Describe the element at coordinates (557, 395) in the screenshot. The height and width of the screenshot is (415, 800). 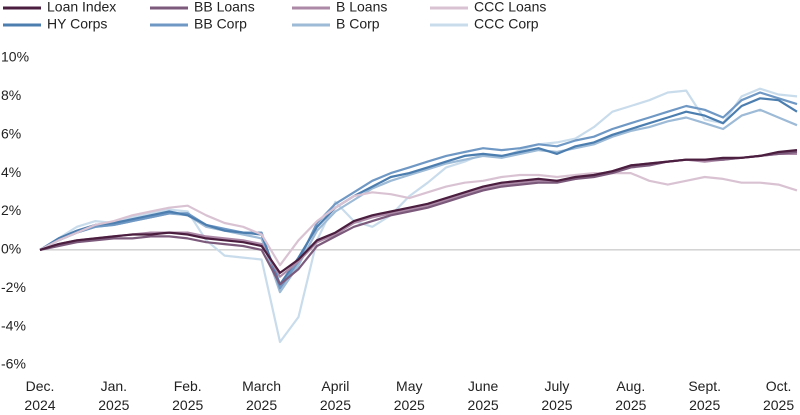
I see `x-tick-label: July 2025` at that location.